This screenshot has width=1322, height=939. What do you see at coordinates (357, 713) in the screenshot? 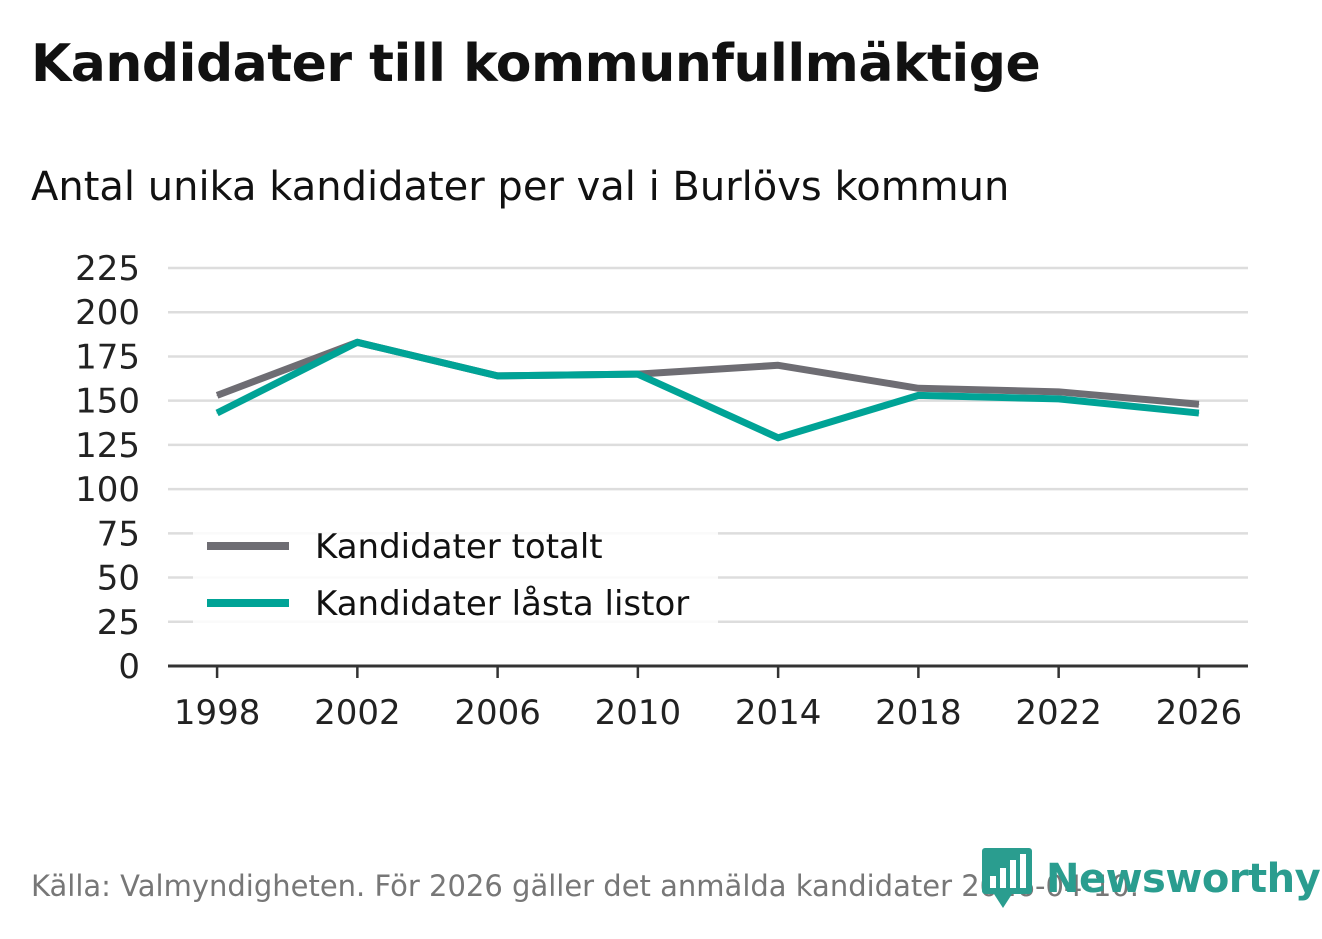
I see `x-tick-label: 2002` at bounding box center [357, 713].